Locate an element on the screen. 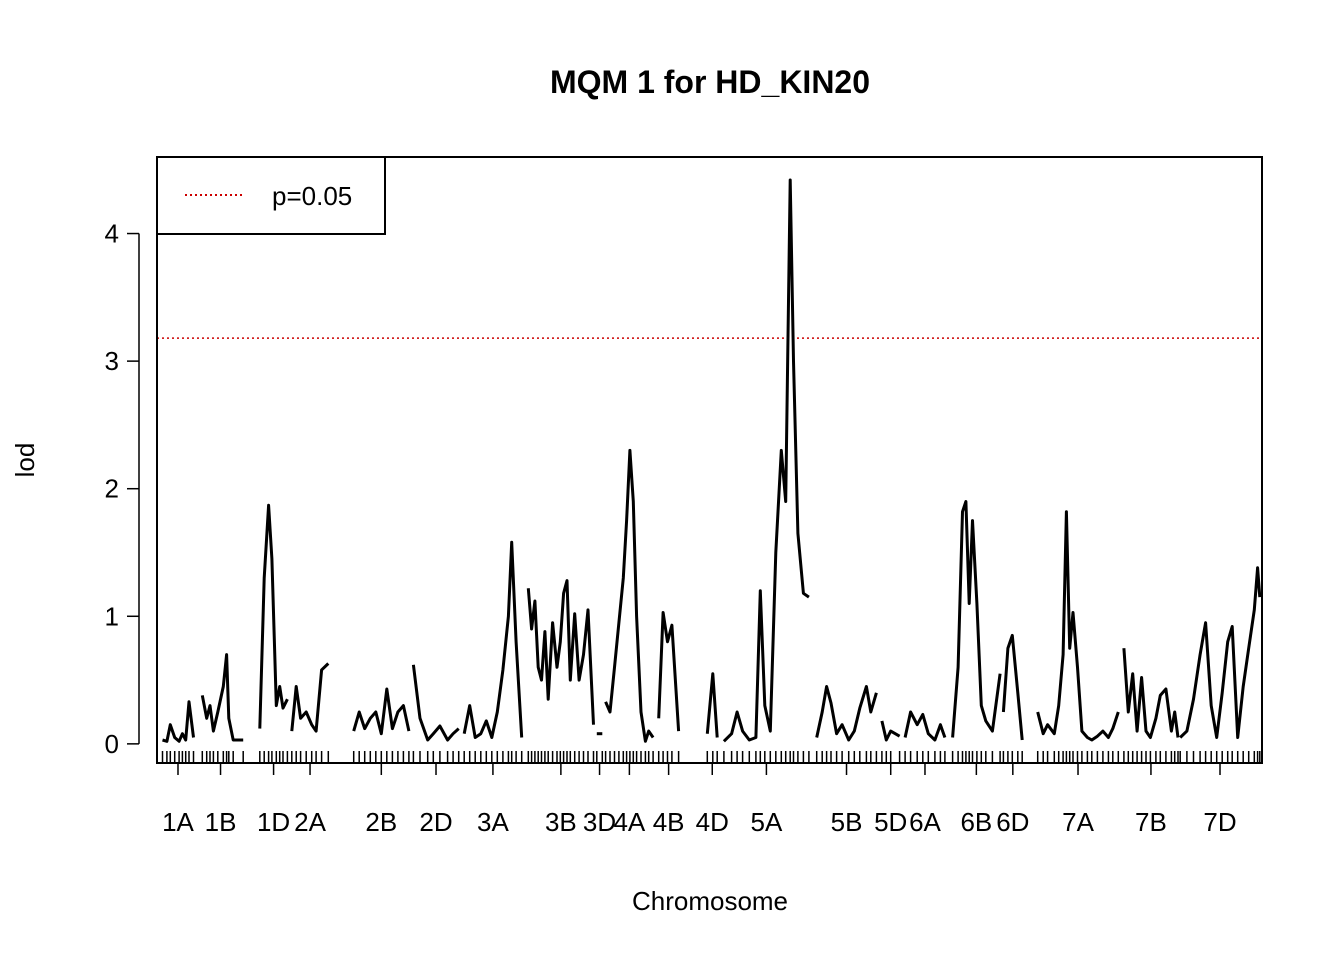 Image resolution: width=1344 pixels, height=965 pixels. x-tick-label-4B: 4B is located at coordinates (669, 822).